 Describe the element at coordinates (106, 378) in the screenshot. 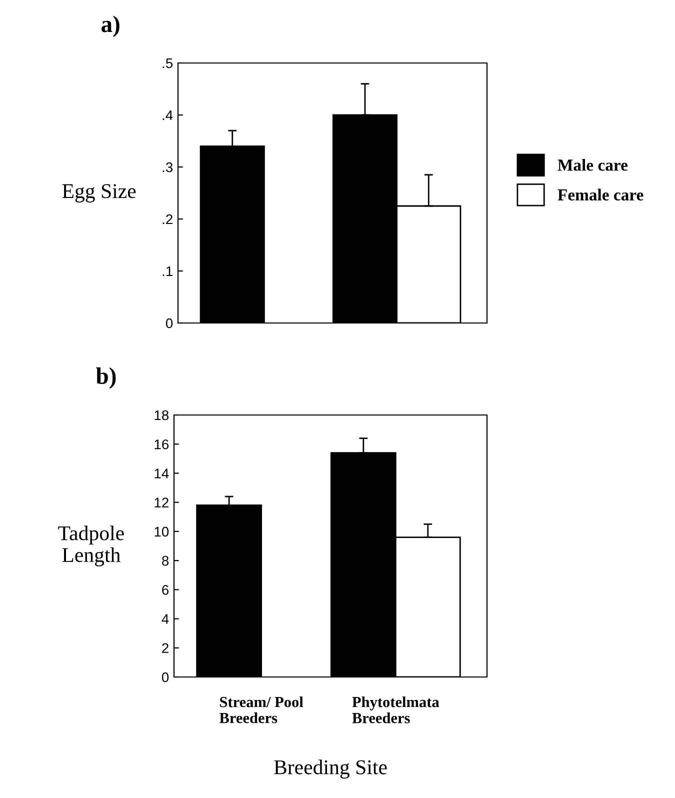

I see `chart-title: b)` at that location.